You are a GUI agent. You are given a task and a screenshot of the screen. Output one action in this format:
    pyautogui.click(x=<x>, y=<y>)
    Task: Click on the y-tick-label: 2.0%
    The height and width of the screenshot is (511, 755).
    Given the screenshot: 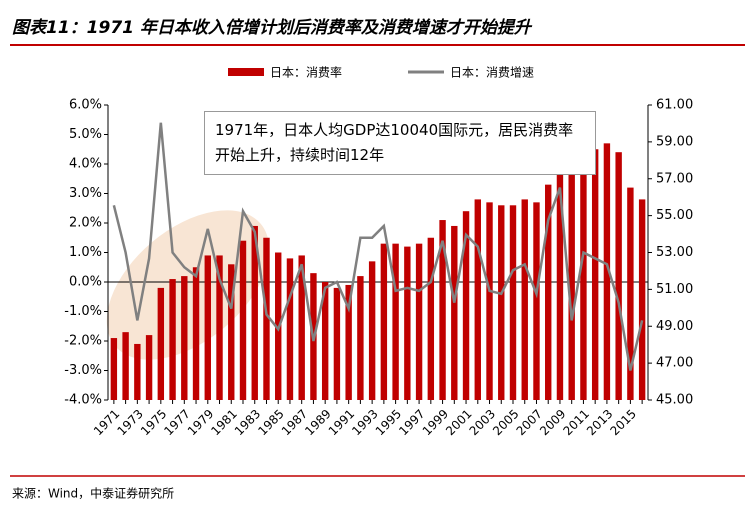 What is the action you would take?
    pyautogui.click(x=85, y=223)
    